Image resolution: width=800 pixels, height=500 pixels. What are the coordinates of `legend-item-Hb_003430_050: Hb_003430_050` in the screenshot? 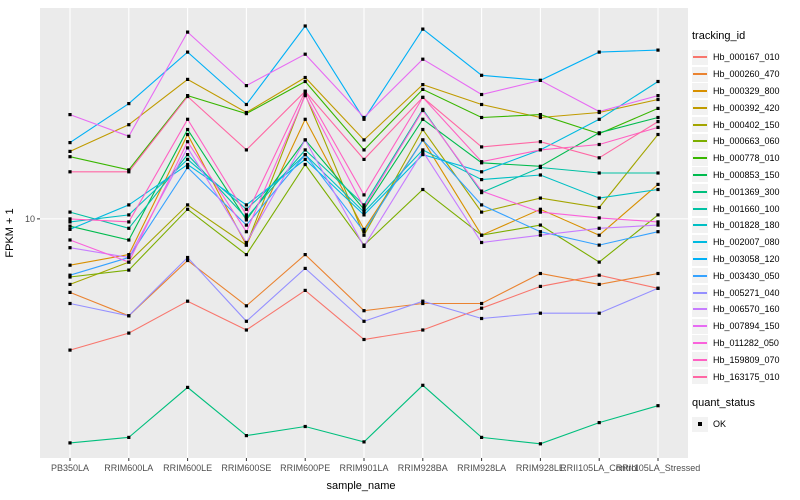 It's located at (746, 275).